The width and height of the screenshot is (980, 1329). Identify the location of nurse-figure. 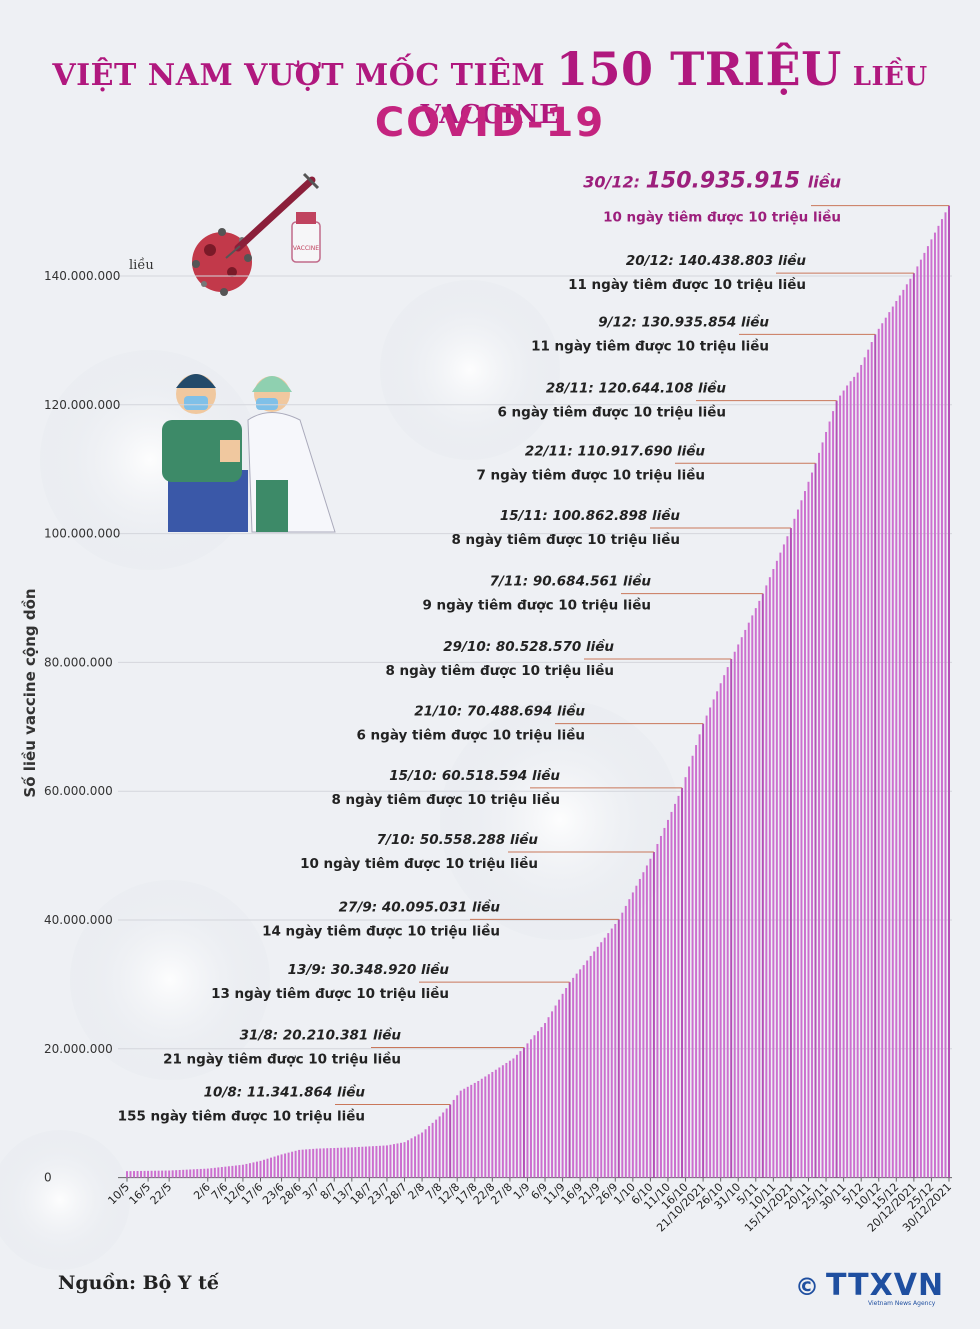
(291, 454).